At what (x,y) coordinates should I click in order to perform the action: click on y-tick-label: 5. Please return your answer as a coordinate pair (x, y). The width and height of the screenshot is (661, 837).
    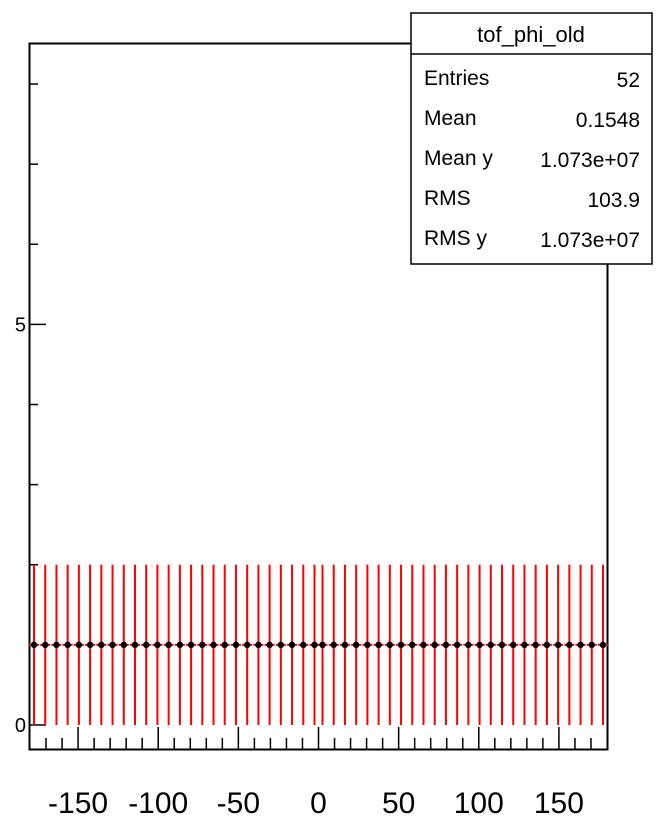
    Looking at the image, I should click on (20, 325).